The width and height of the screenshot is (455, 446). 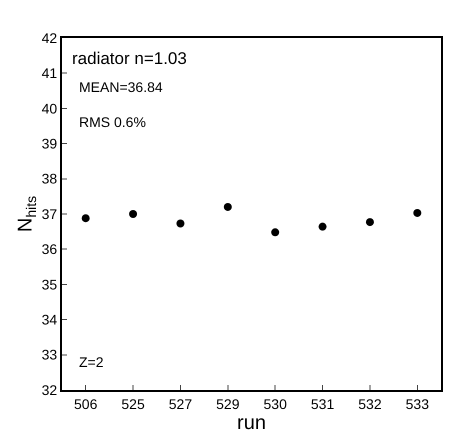 What do you see at coordinates (322, 404) in the screenshot?
I see `x-tick-label: 531` at bounding box center [322, 404].